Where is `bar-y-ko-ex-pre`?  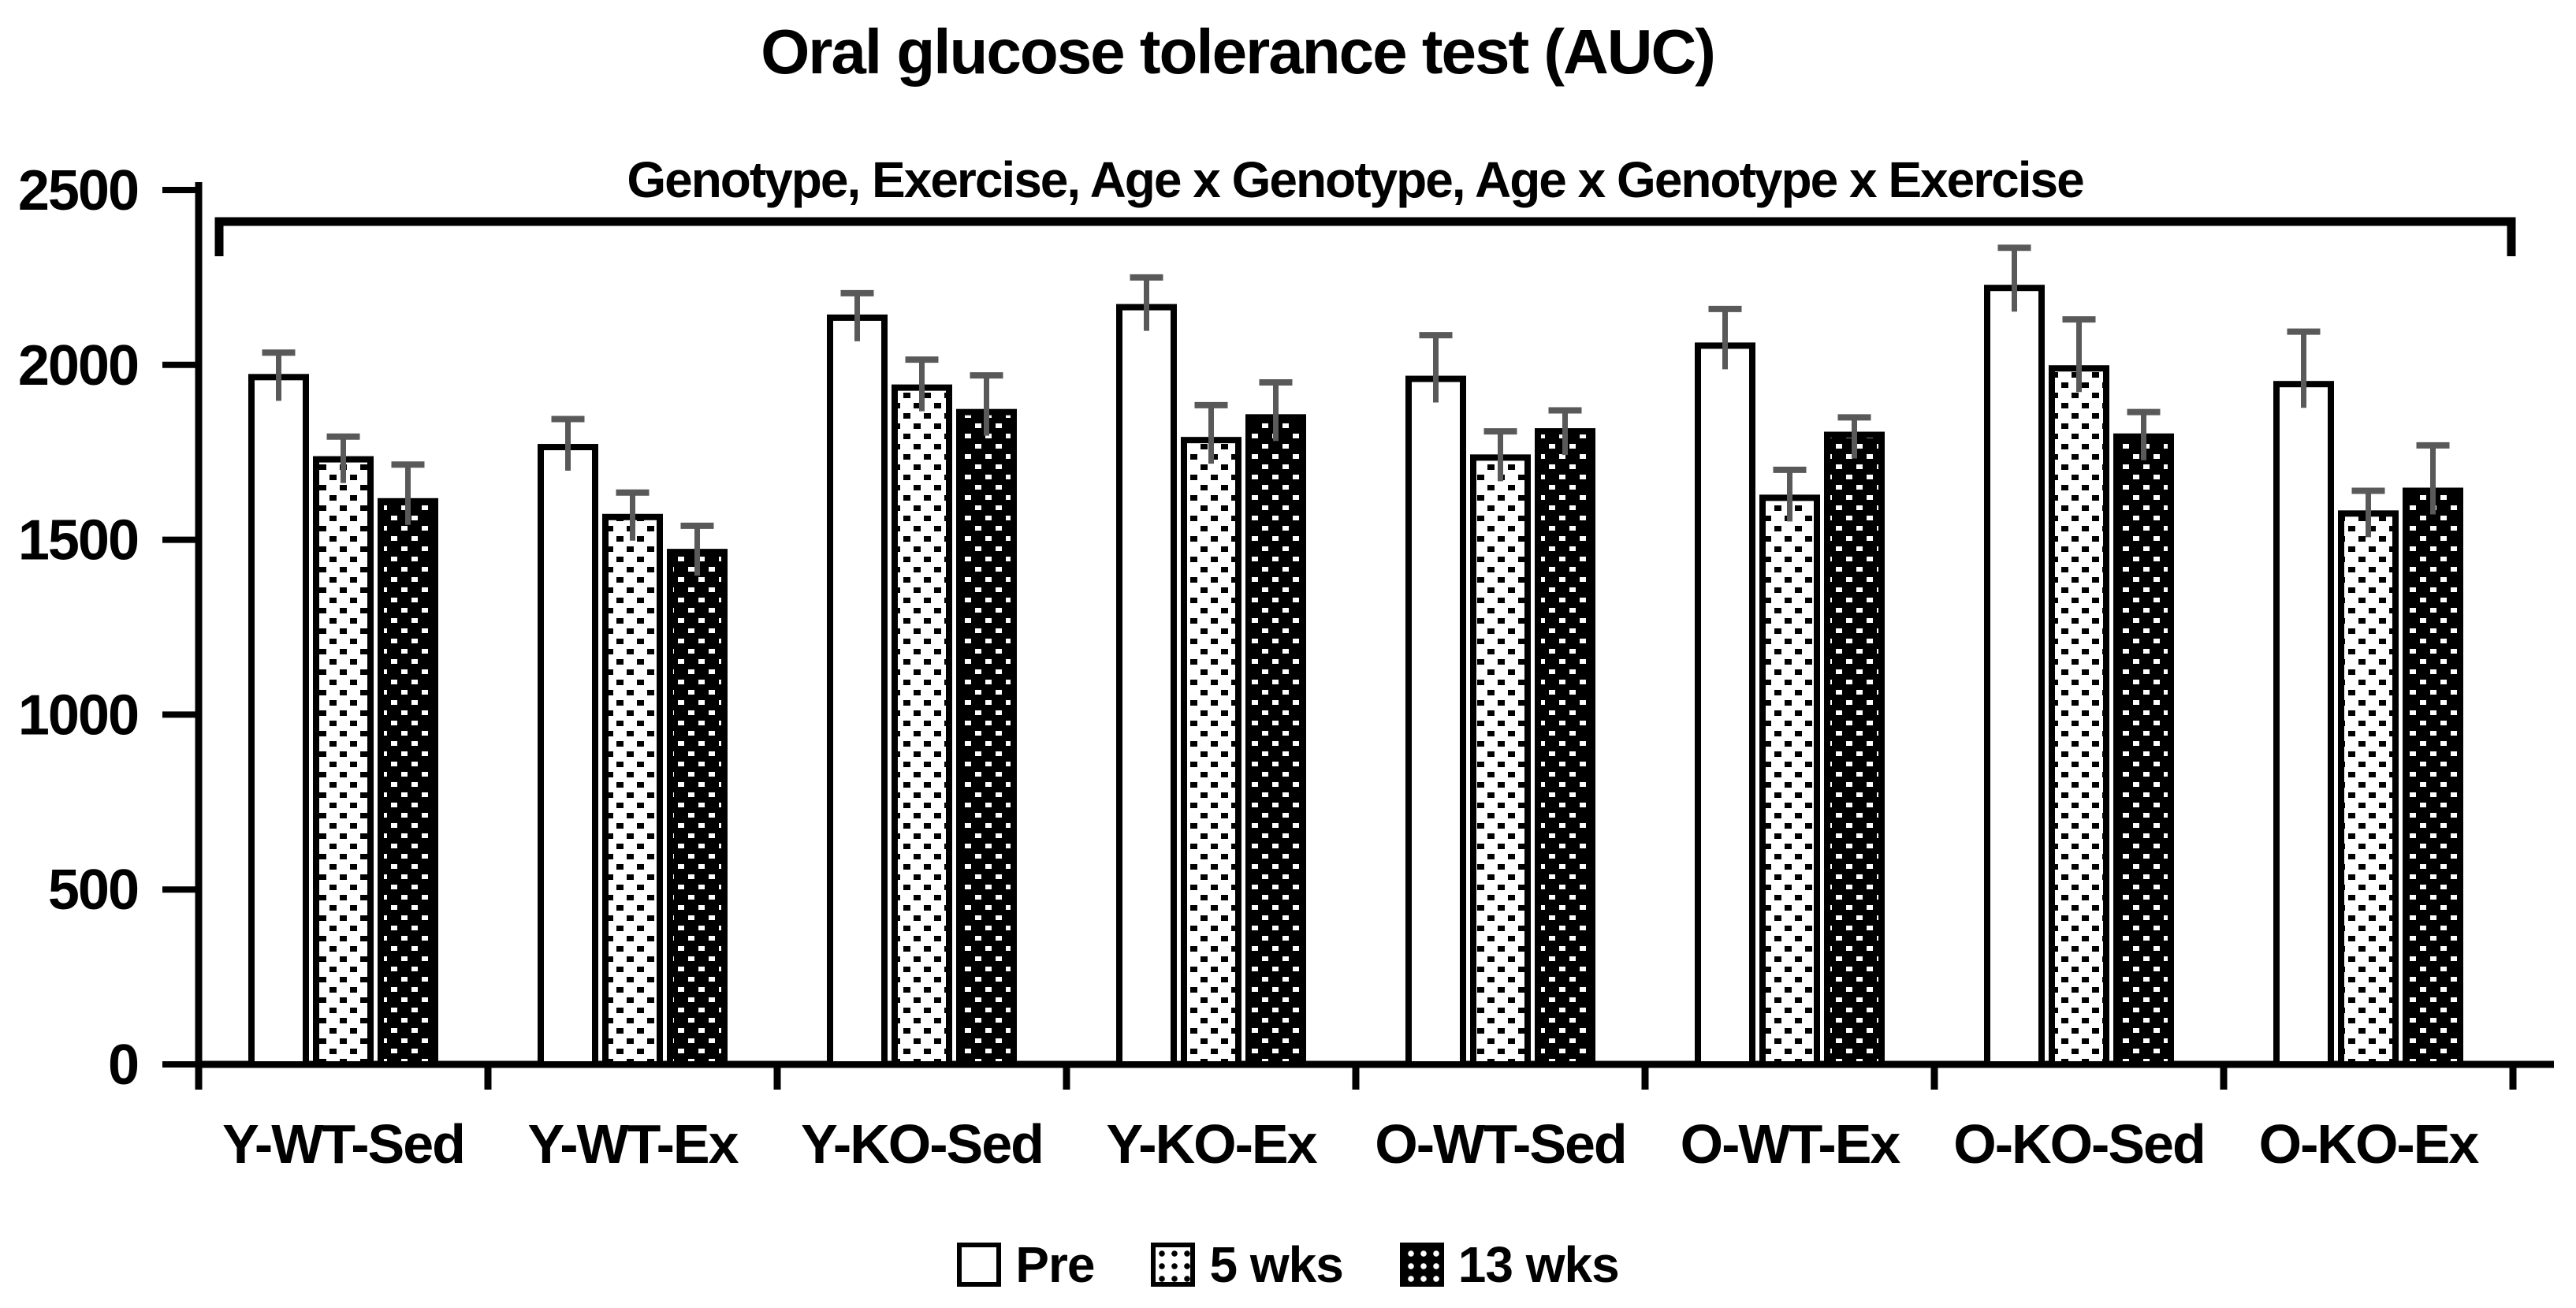
bar-y-ko-ex-pre is located at coordinates (1146, 686).